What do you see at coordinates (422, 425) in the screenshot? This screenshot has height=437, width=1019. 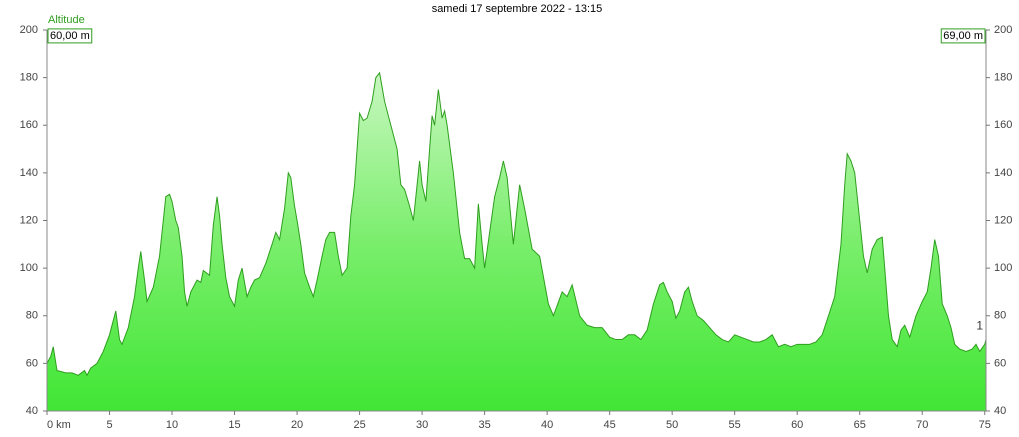 I see `x-tick-label: 30` at bounding box center [422, 425].